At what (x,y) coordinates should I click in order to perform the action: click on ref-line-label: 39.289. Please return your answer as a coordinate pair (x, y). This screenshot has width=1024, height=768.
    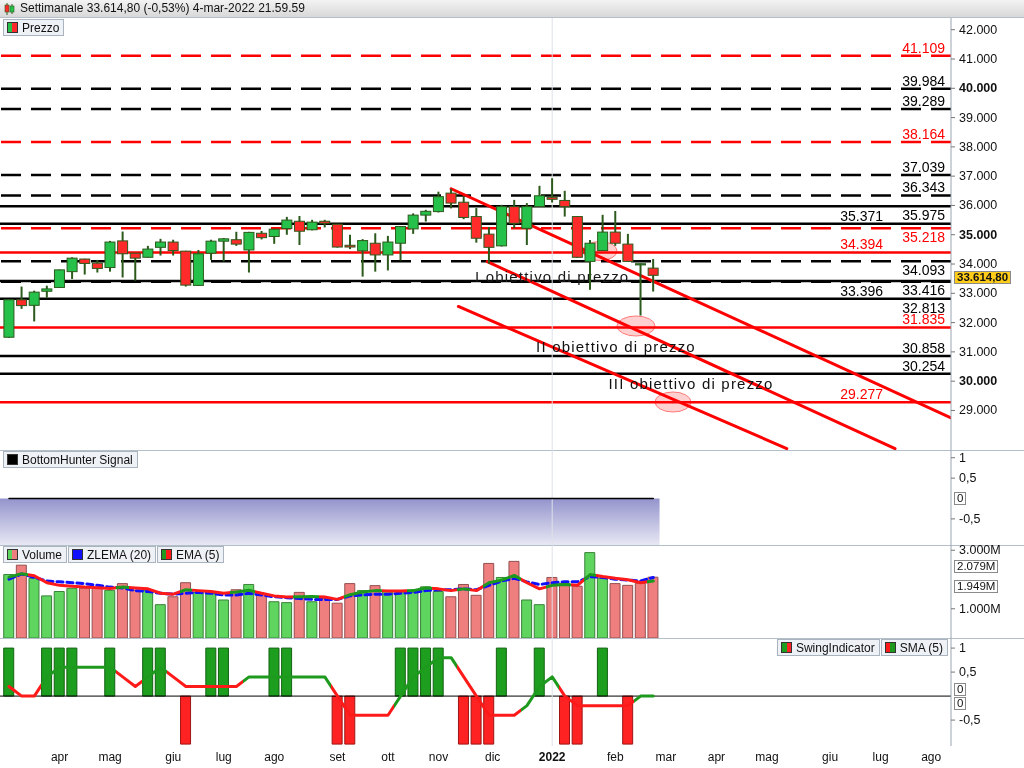
    Looking at the image, I should click on (924, 101).